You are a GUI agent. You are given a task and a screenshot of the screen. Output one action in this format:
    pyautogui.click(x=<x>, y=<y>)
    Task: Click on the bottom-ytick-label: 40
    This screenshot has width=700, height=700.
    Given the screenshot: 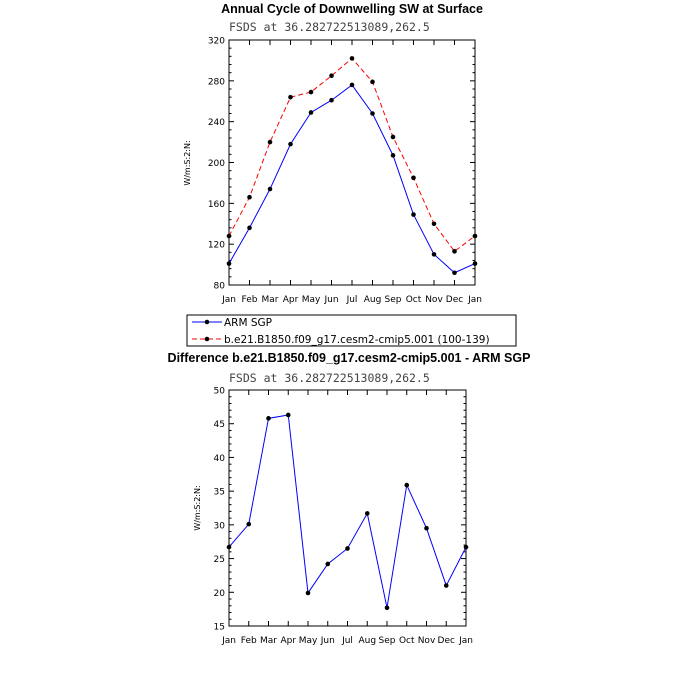 What is the action you would take?
    pyautogui.click(x=220, y=459)
    